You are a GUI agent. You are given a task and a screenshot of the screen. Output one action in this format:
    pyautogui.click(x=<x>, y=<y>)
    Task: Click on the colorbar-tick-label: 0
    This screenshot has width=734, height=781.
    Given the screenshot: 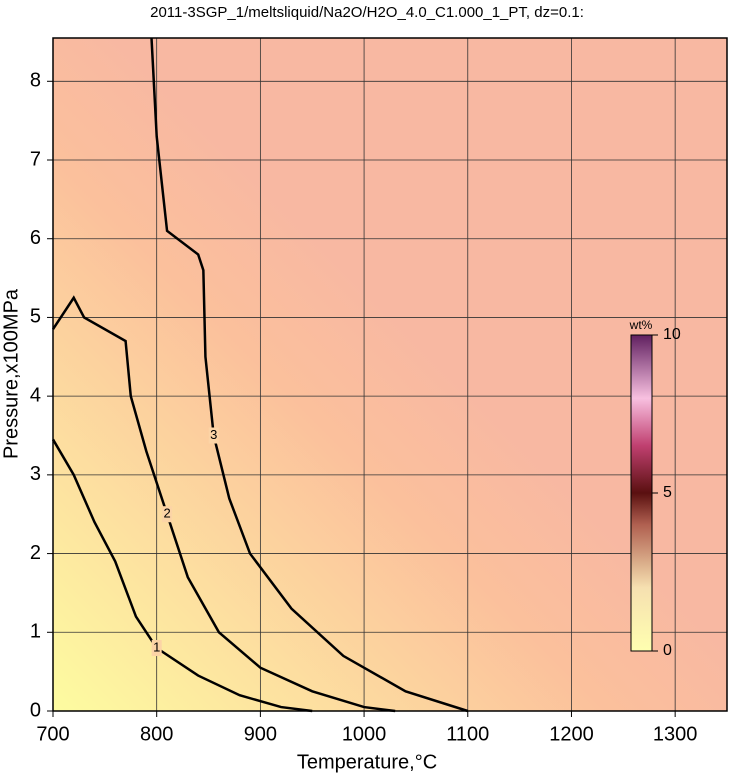 What is the action you would take?
    pyautogui.click(x=667, y=650)
    